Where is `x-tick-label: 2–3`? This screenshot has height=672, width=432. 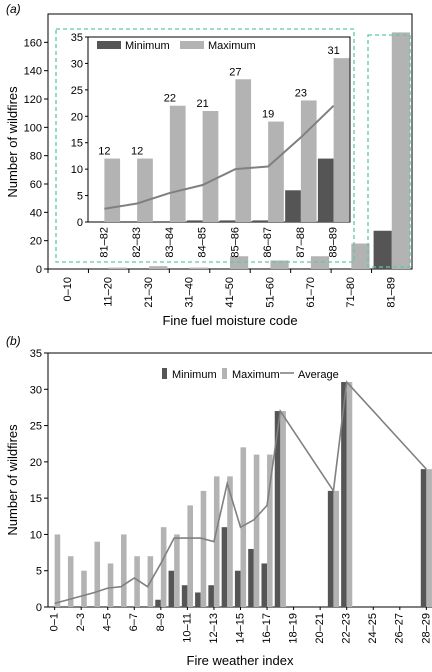
x-tick-label: 2–3 is located at coordinates (81, 622).